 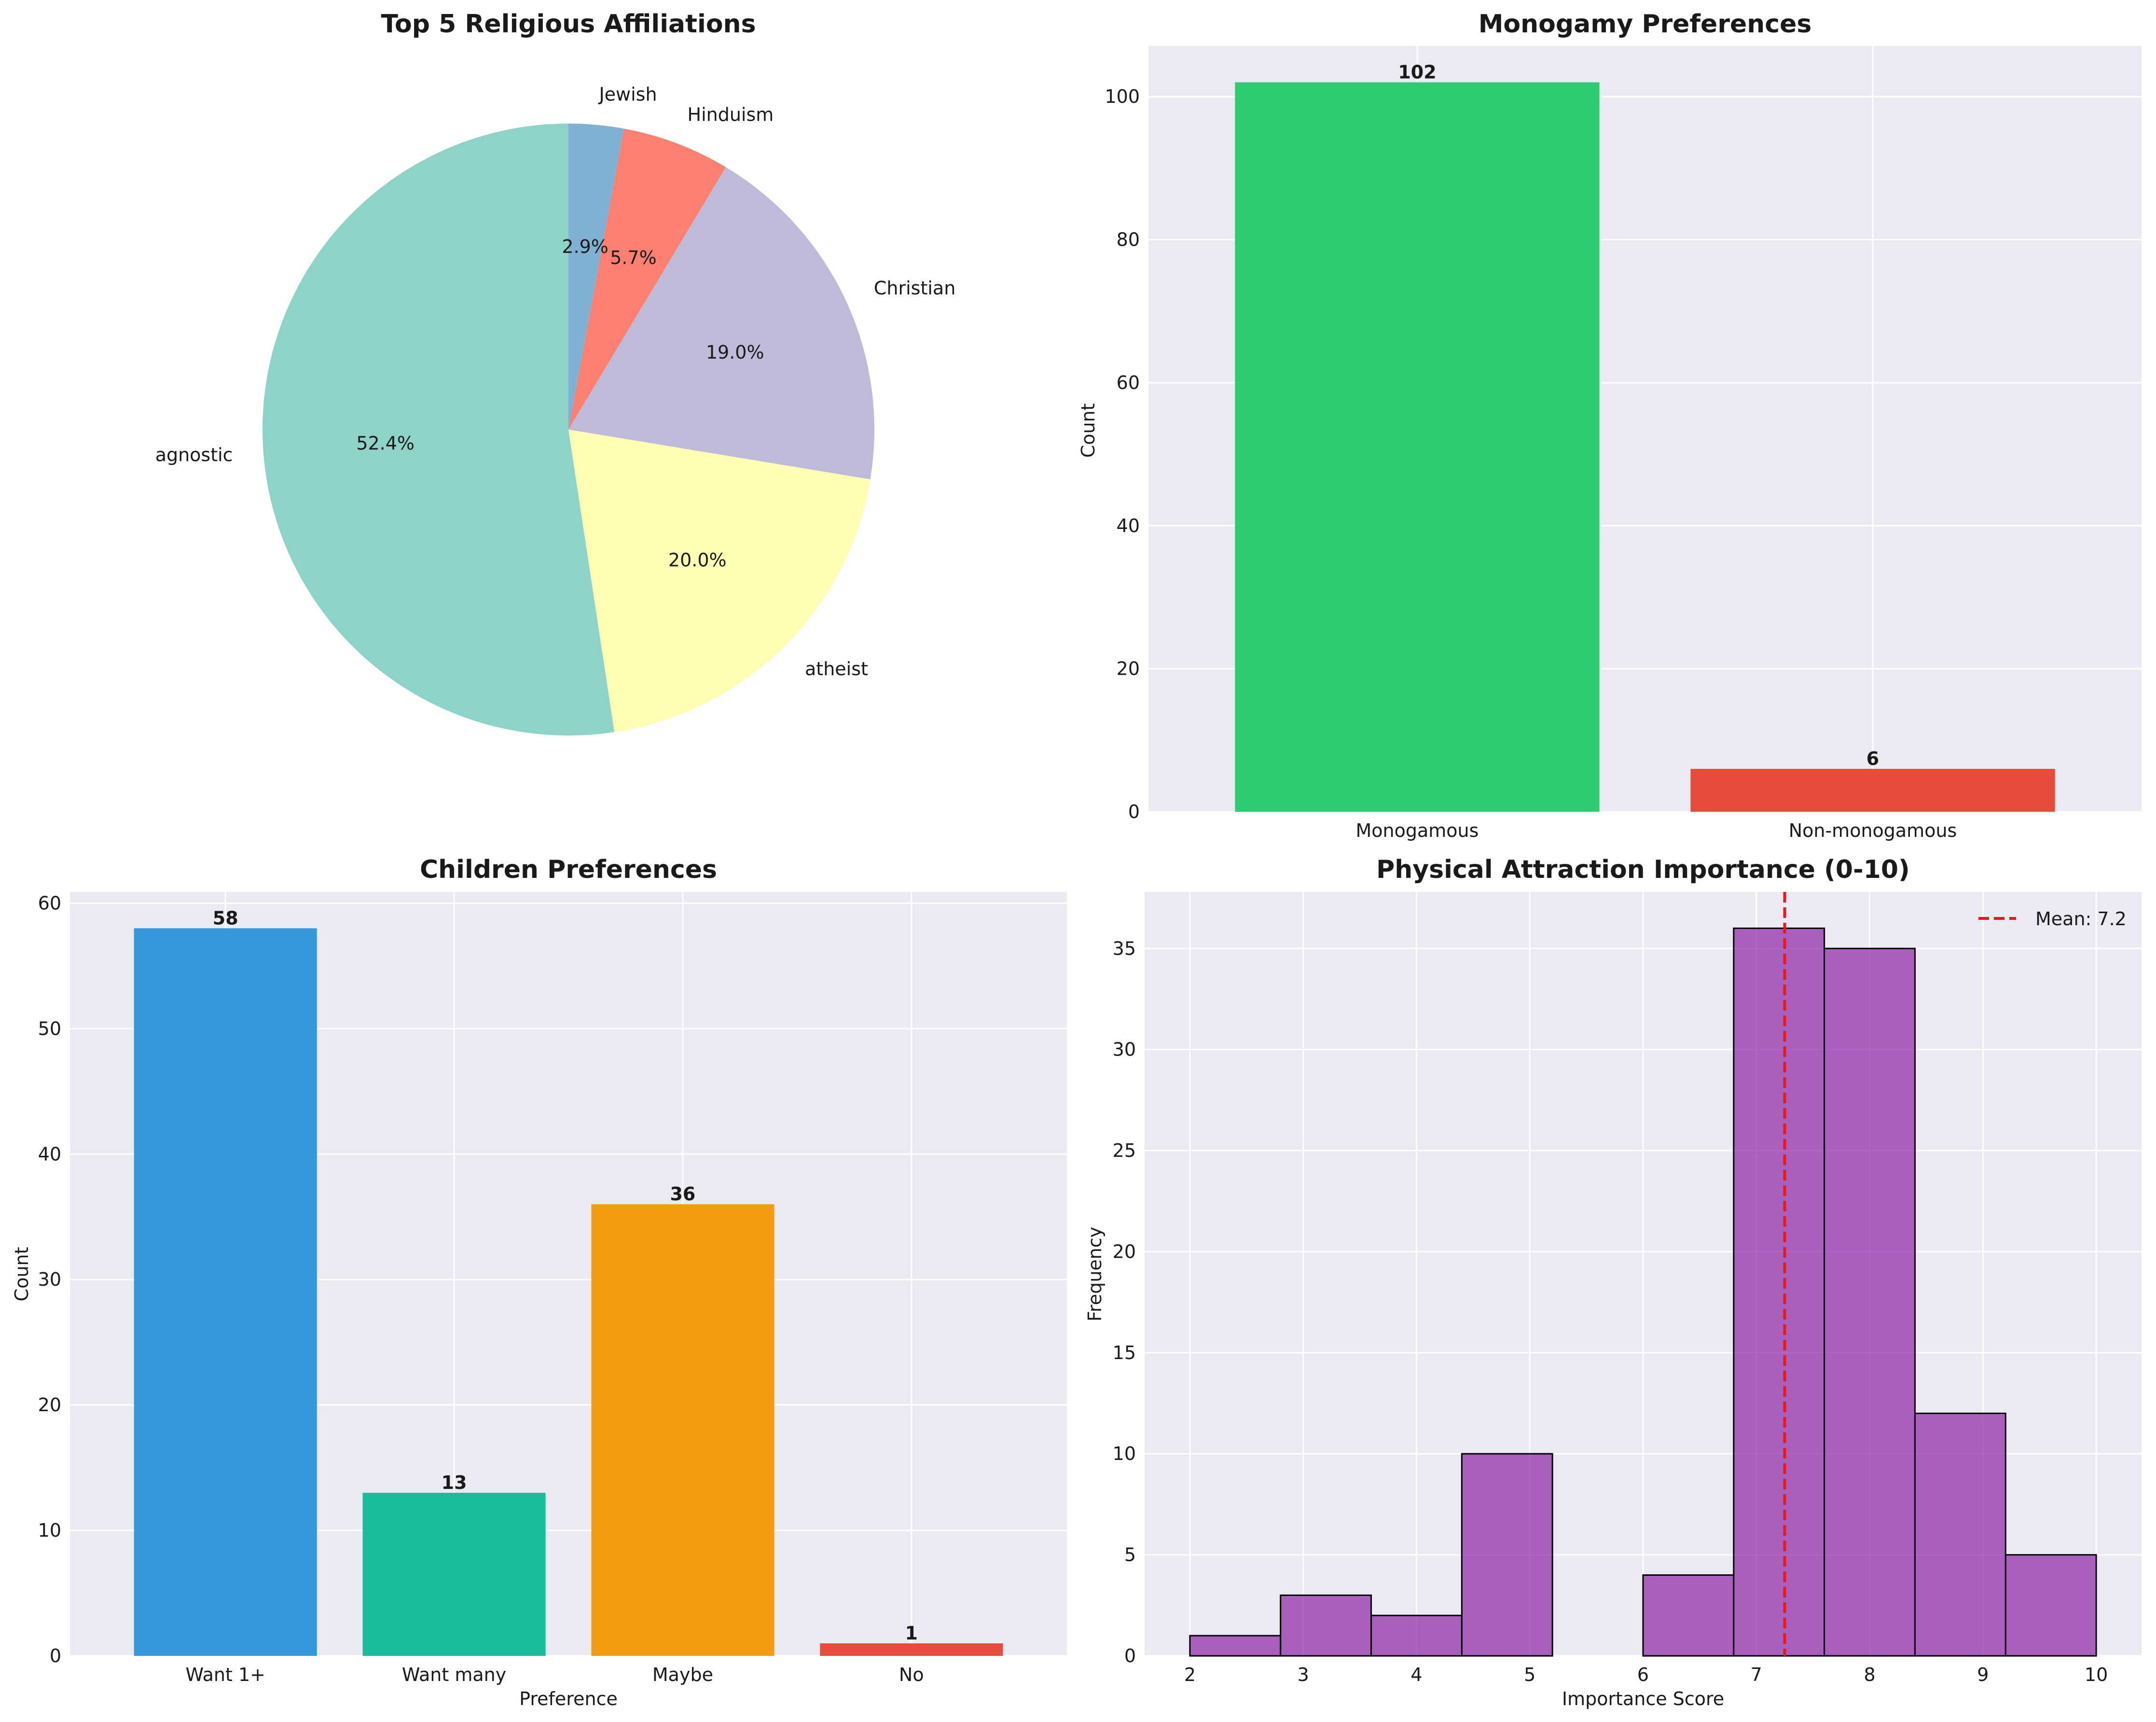 What do you see at coordinates (1645, 24) in the screenshot?
I see `monogamy-title: Monogamy Preferences` at bounding box center [1645, 24].